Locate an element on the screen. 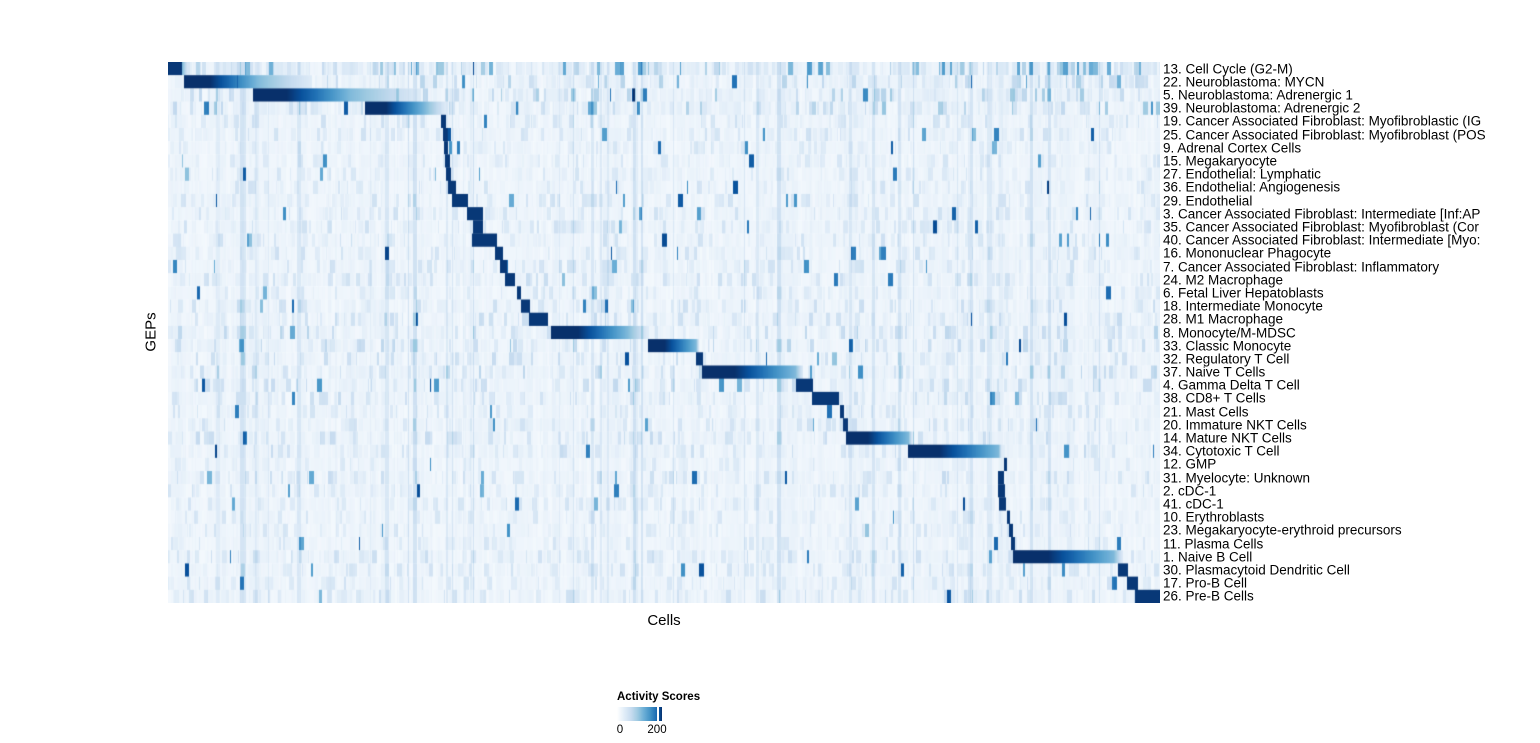 This screenshot has height=743, width=1540. row-label: 11. Plasma Cells is located at coordinates (1213, 544).